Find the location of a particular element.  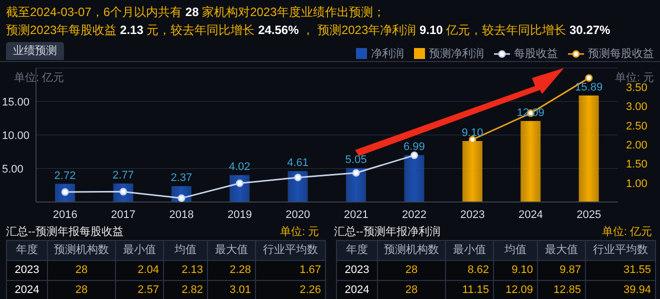

y2-tick-label: 2.00 is located at coordinates (637, 145).